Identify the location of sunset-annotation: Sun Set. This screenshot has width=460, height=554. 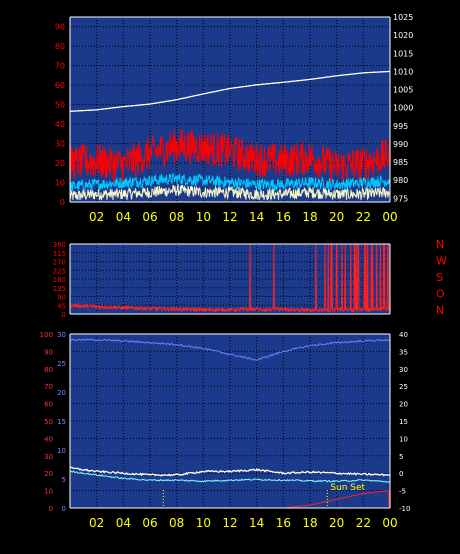
(347, 488).